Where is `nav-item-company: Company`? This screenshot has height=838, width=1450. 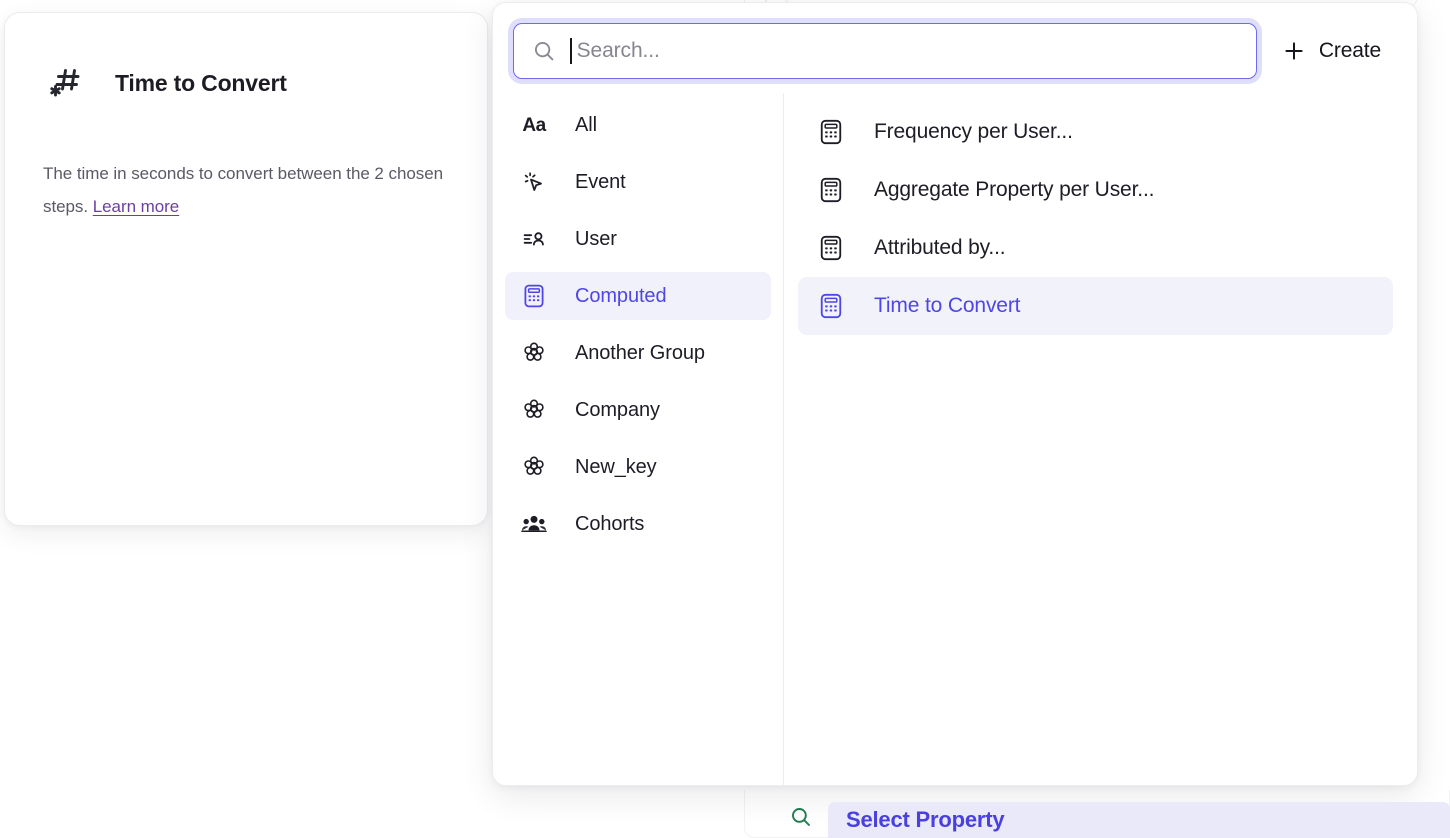
nav-item-company: Company is located at coordinates (638, 410).